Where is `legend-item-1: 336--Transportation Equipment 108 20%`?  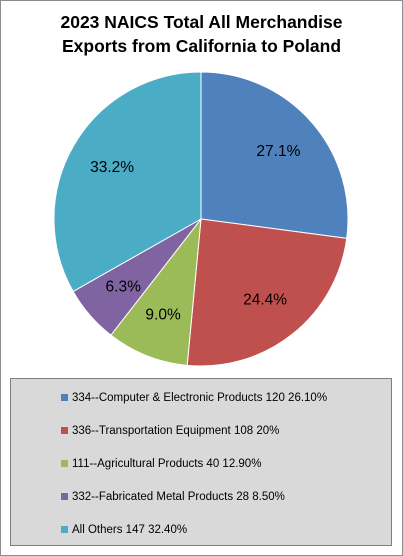
legend-item-1: 336--Transportation Equipment 108 20% is located at coordinates (170, 431).